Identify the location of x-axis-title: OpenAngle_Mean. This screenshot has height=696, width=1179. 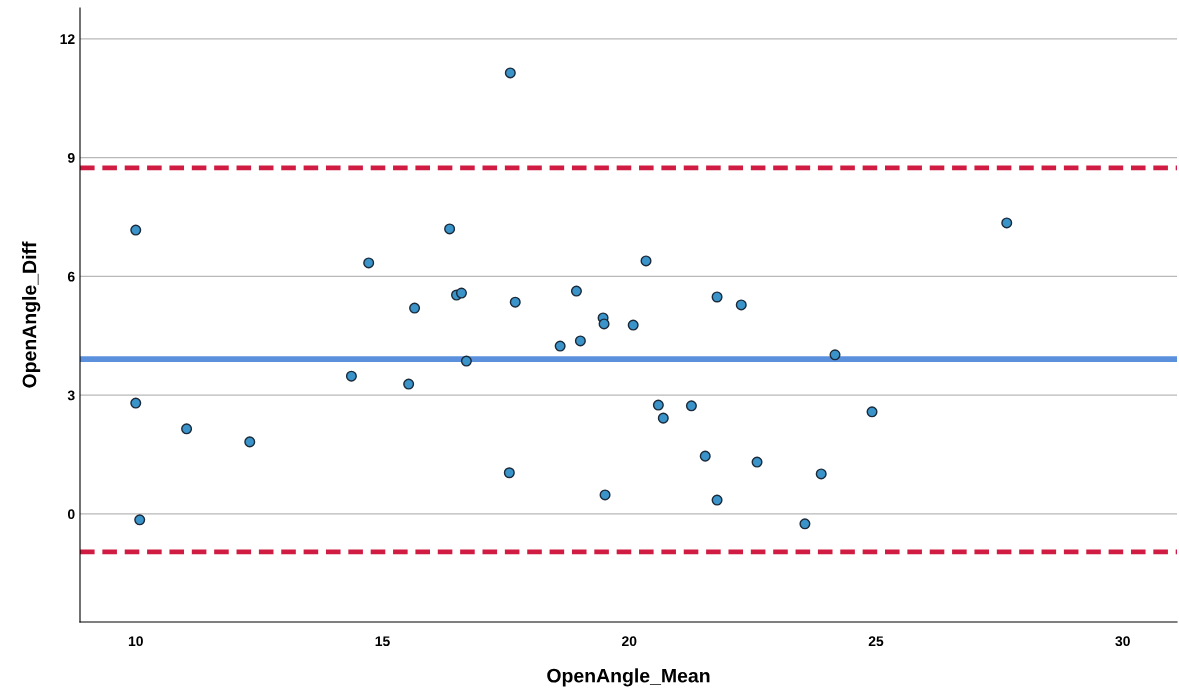
(628, 677).